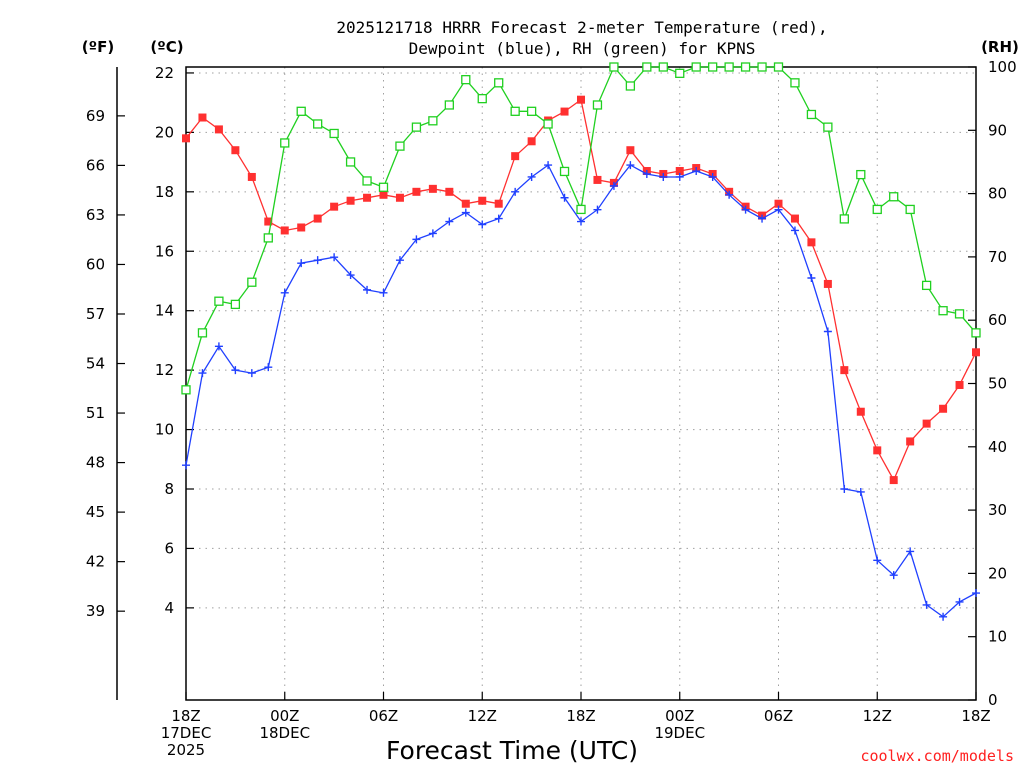 The height and width of the screenshot is (768, 1024). I want to click on x-tick-label: 00Z, so click(284, 716).